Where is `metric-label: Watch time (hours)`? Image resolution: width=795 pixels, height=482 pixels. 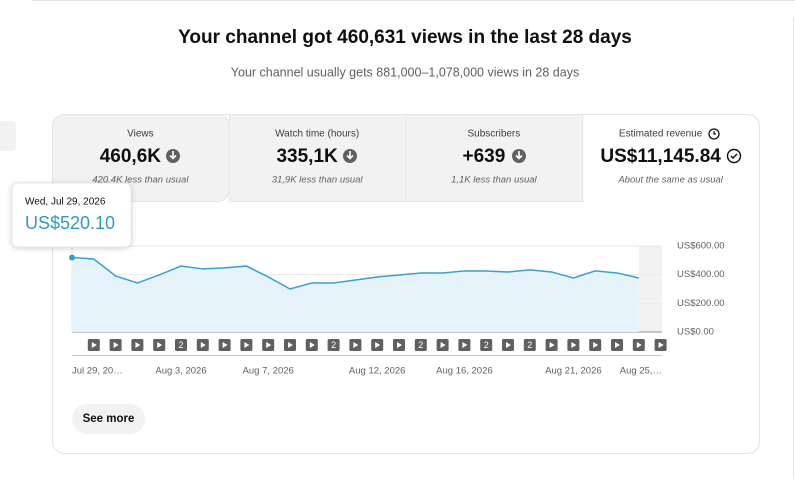 metric-label: Watch time (hours) is located at coordinates (317, 134).